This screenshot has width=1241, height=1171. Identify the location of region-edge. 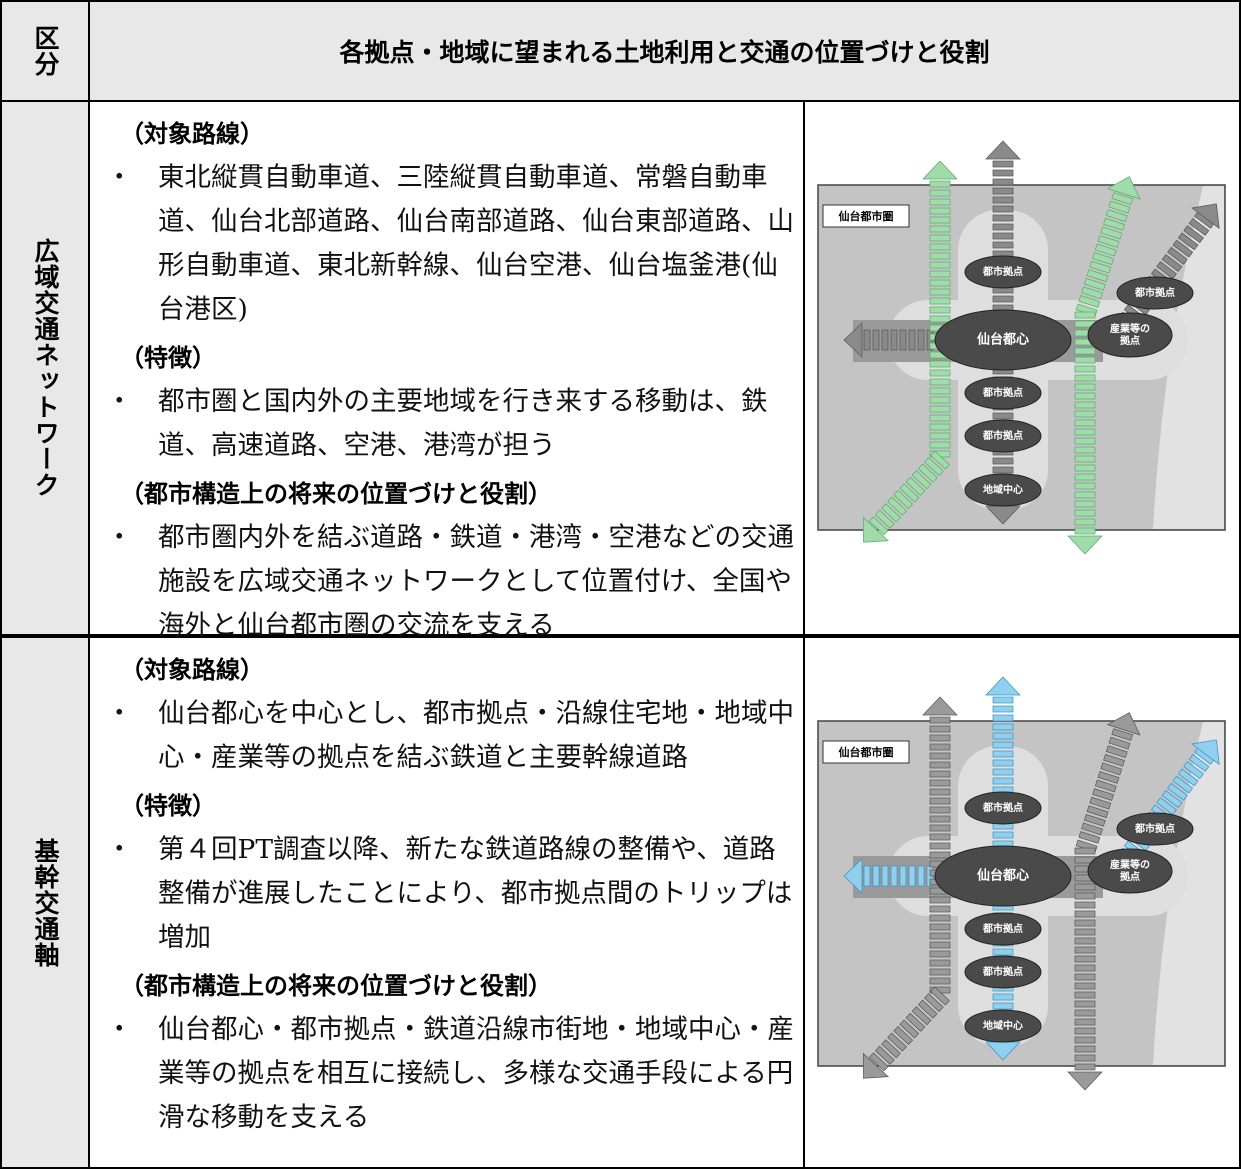
(1188, 357).